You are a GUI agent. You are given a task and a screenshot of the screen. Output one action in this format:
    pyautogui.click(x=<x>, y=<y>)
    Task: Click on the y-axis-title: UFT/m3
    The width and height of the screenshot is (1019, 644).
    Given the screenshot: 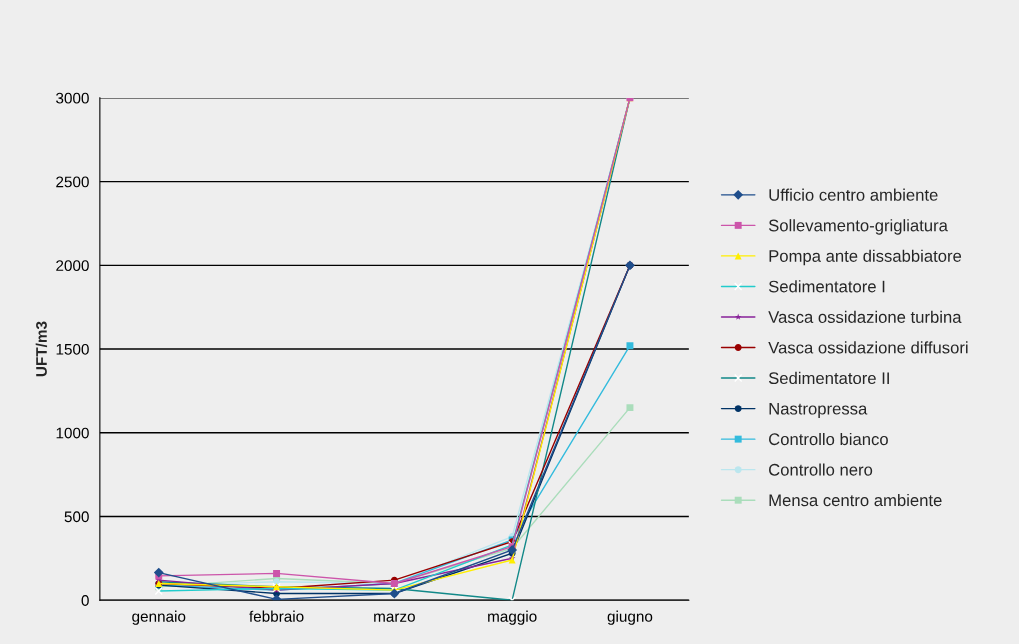 What is the action you would take?
    pyautogui.click(x=41, y=349)
    